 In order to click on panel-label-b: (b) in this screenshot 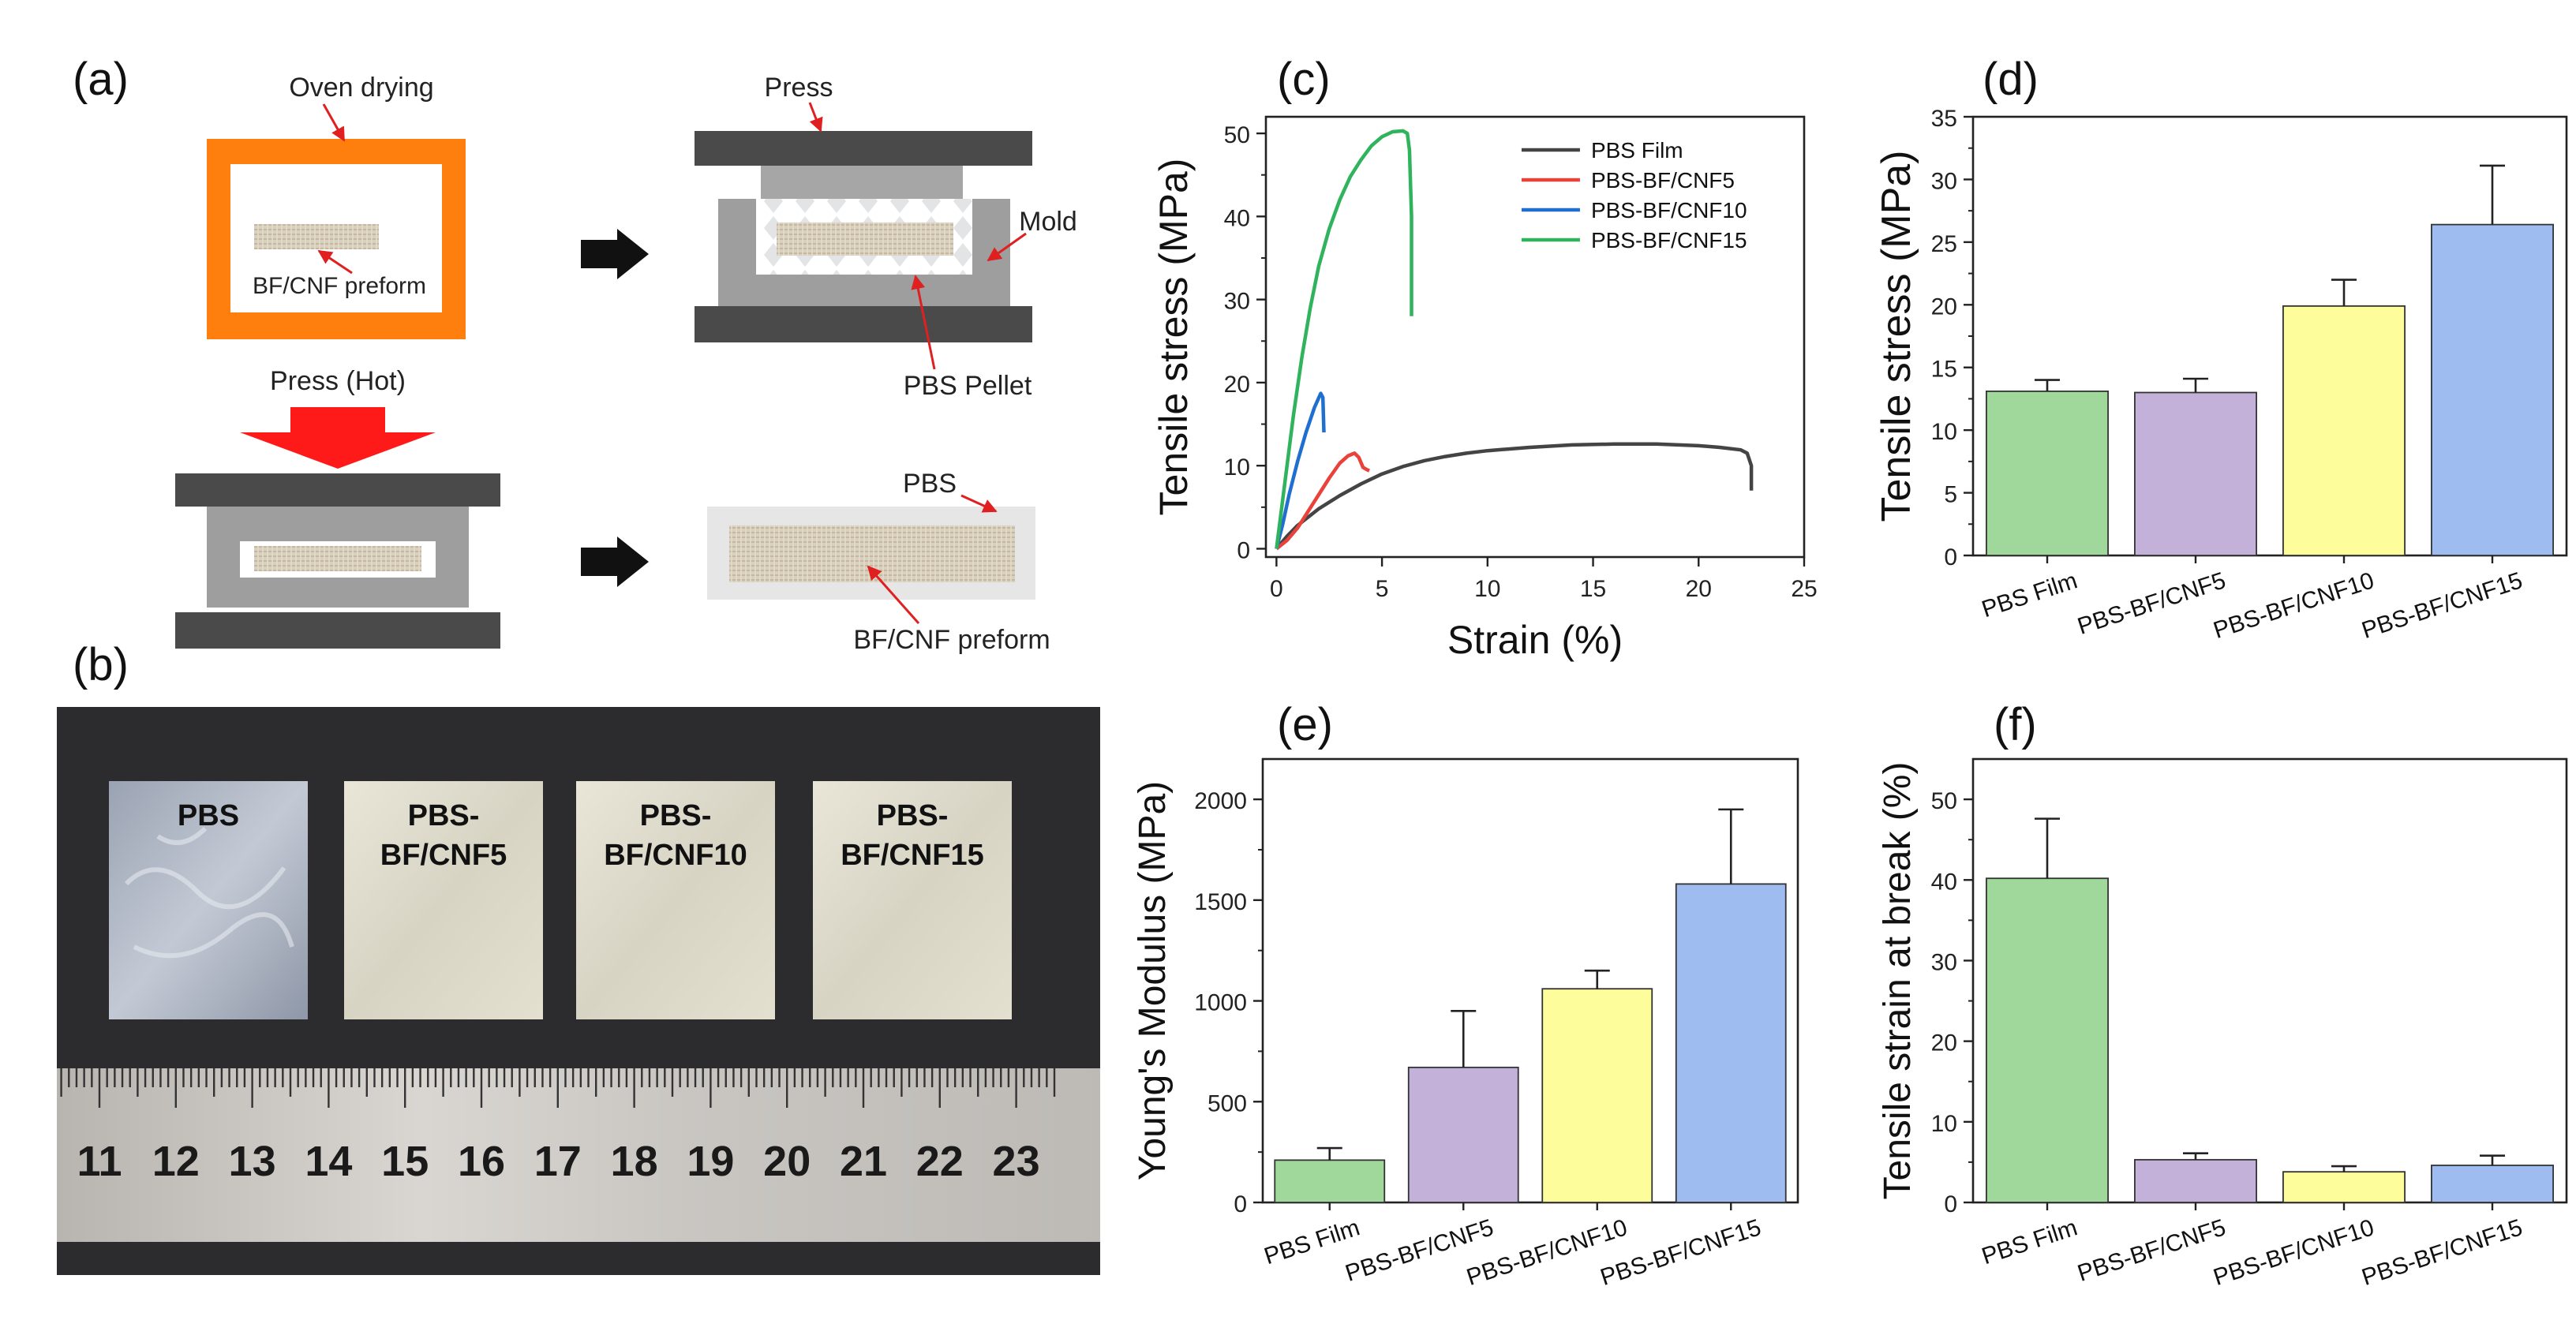, I will do `click(101, 664)`.